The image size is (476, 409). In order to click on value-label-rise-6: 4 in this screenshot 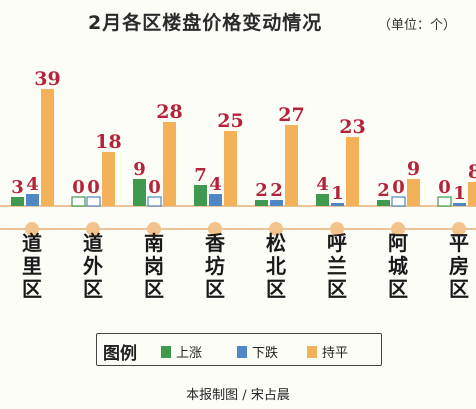, I will do `click(322, 184)`.